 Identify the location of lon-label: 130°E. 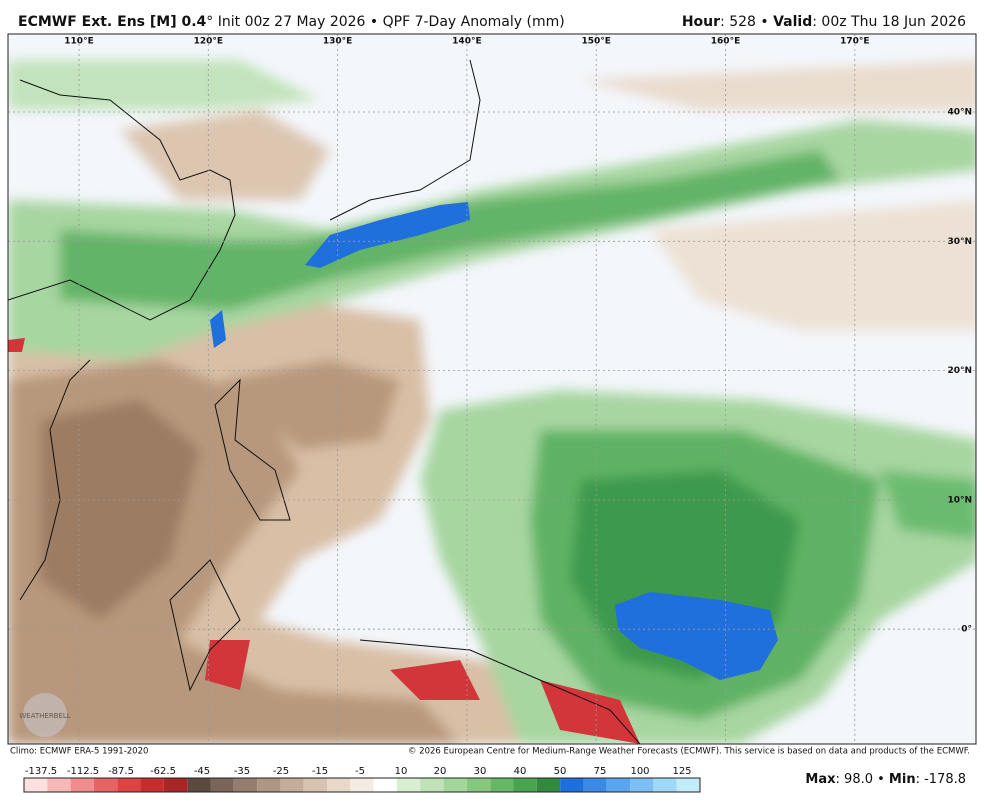
(337, 42).